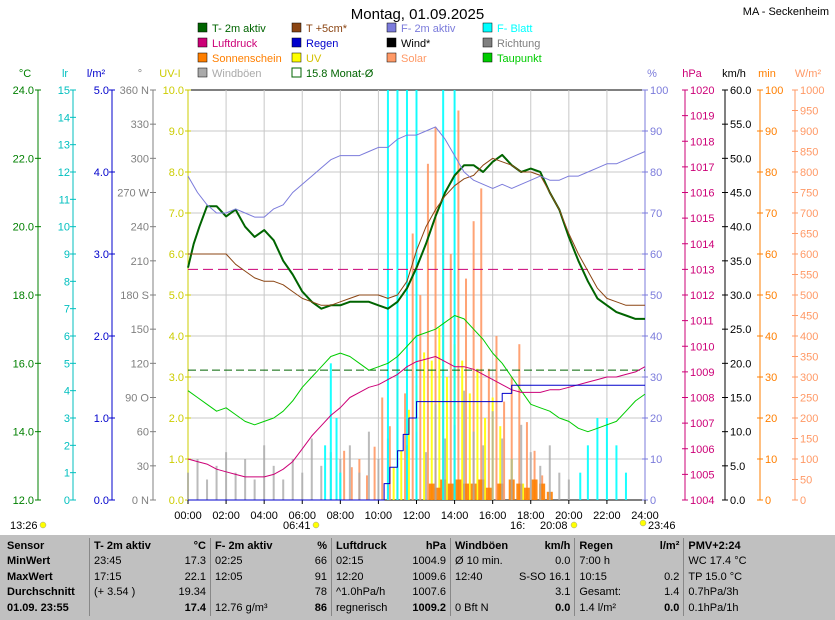  Describe the element at coordinates (176, 501) in the screenshot. I see `uv-axis-tick-label: 0.0` at that location.